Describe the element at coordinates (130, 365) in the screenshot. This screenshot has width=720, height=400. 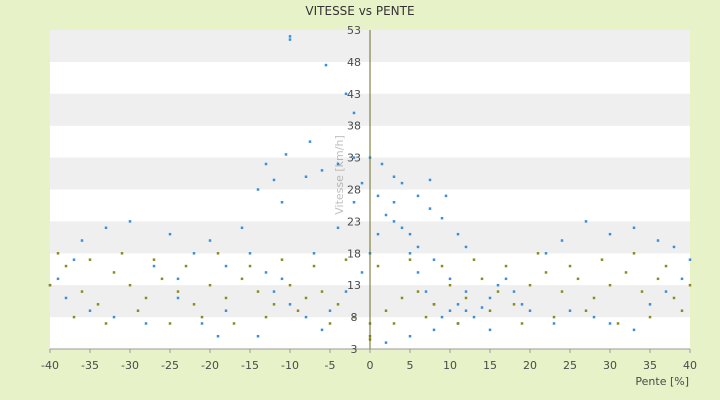
I see `x-tick-label: -30` at that location.